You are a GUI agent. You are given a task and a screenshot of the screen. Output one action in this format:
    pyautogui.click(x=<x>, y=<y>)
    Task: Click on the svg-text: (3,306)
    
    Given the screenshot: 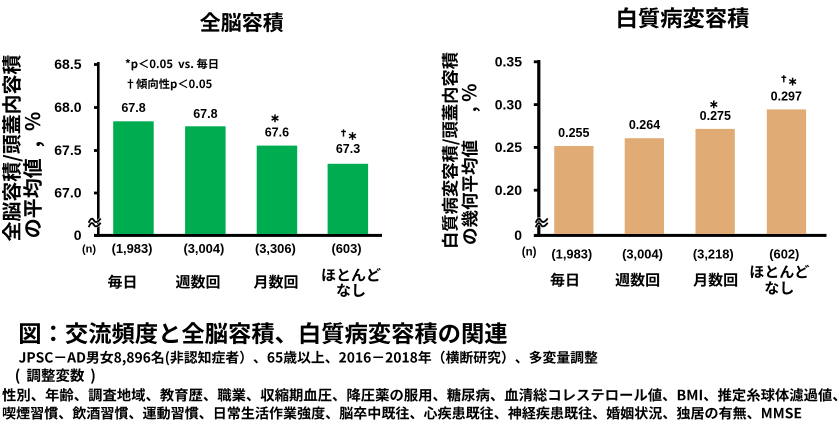 What is the action you would take?
    pyautogui.click(x=275, y=248)
    